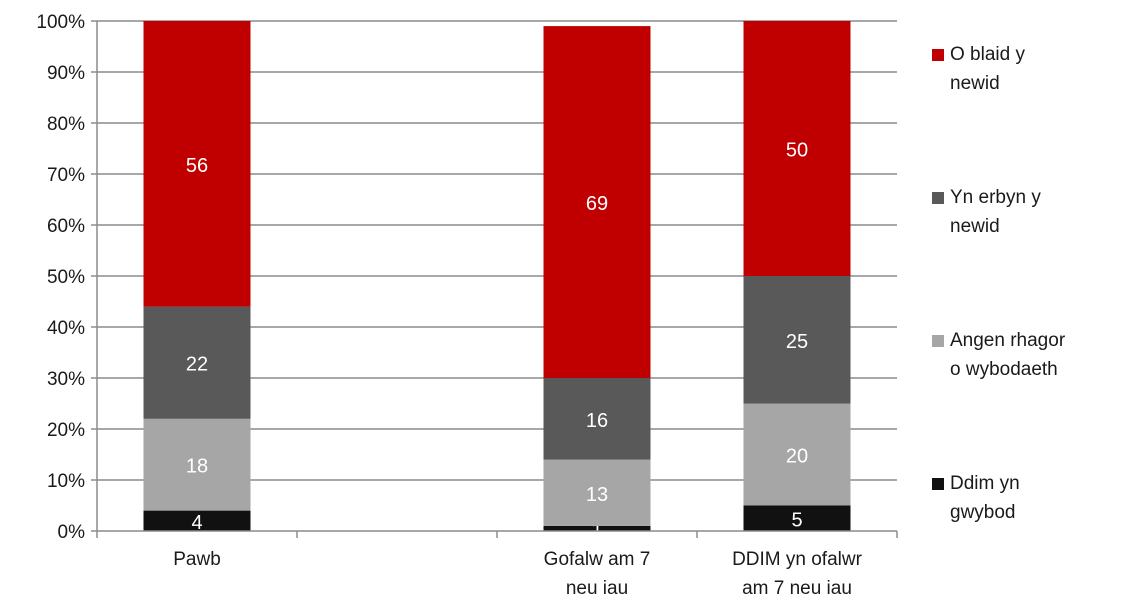  Describe the element at coordinates (66, 277) in the screenshot. I see `y-tick-label: 50%` at that location.